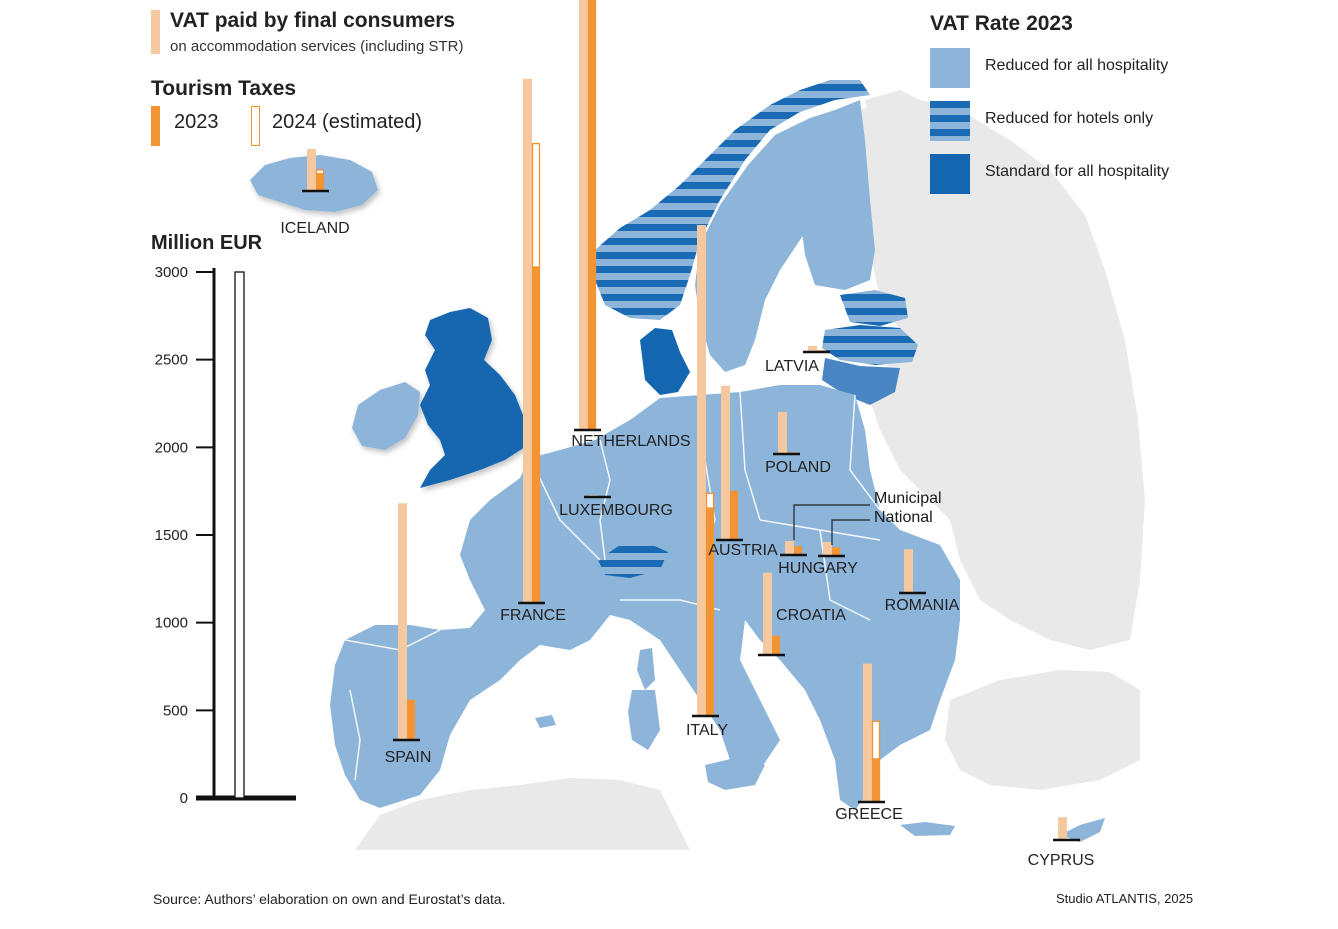  I want to click on vat-legend-swatch, so click(155, 32).